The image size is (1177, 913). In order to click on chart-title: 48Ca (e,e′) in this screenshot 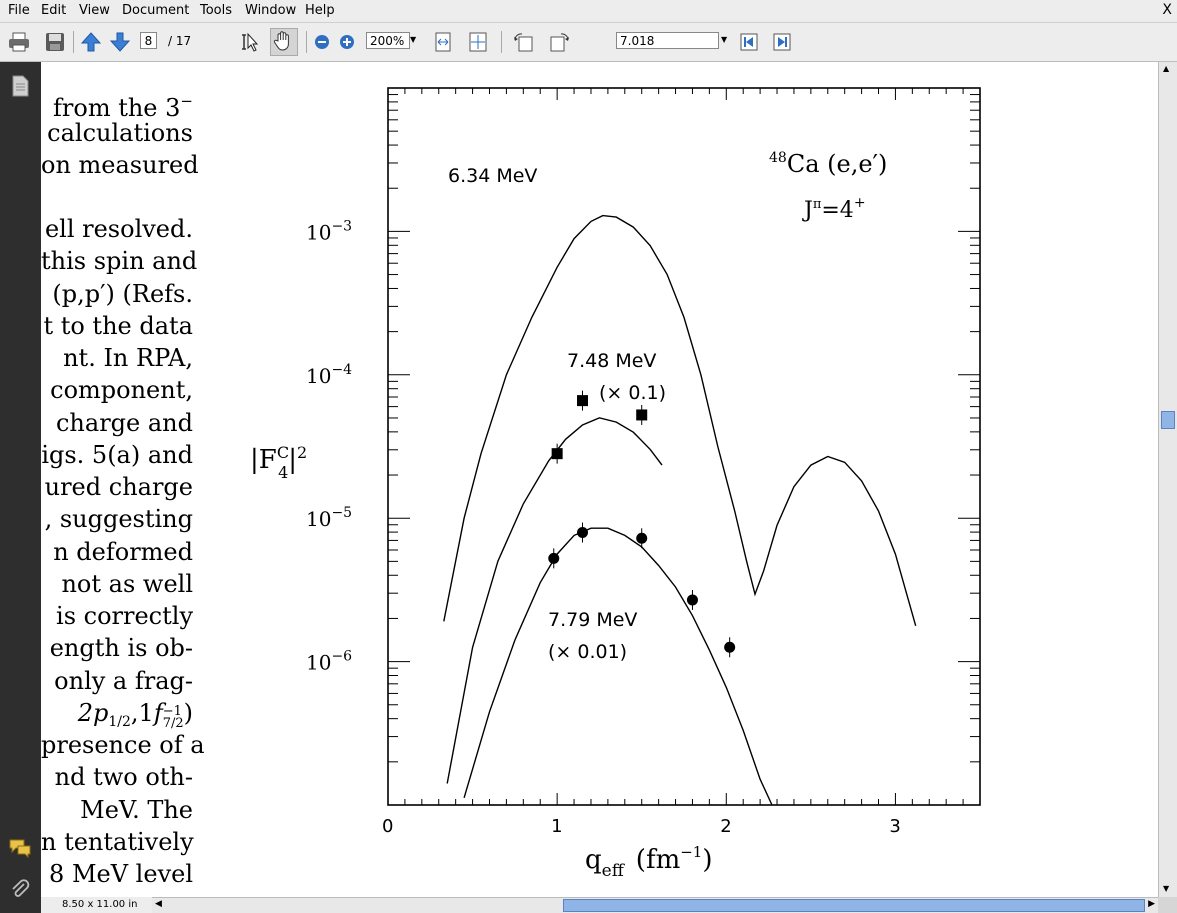, I will do `click(828, 164)`.